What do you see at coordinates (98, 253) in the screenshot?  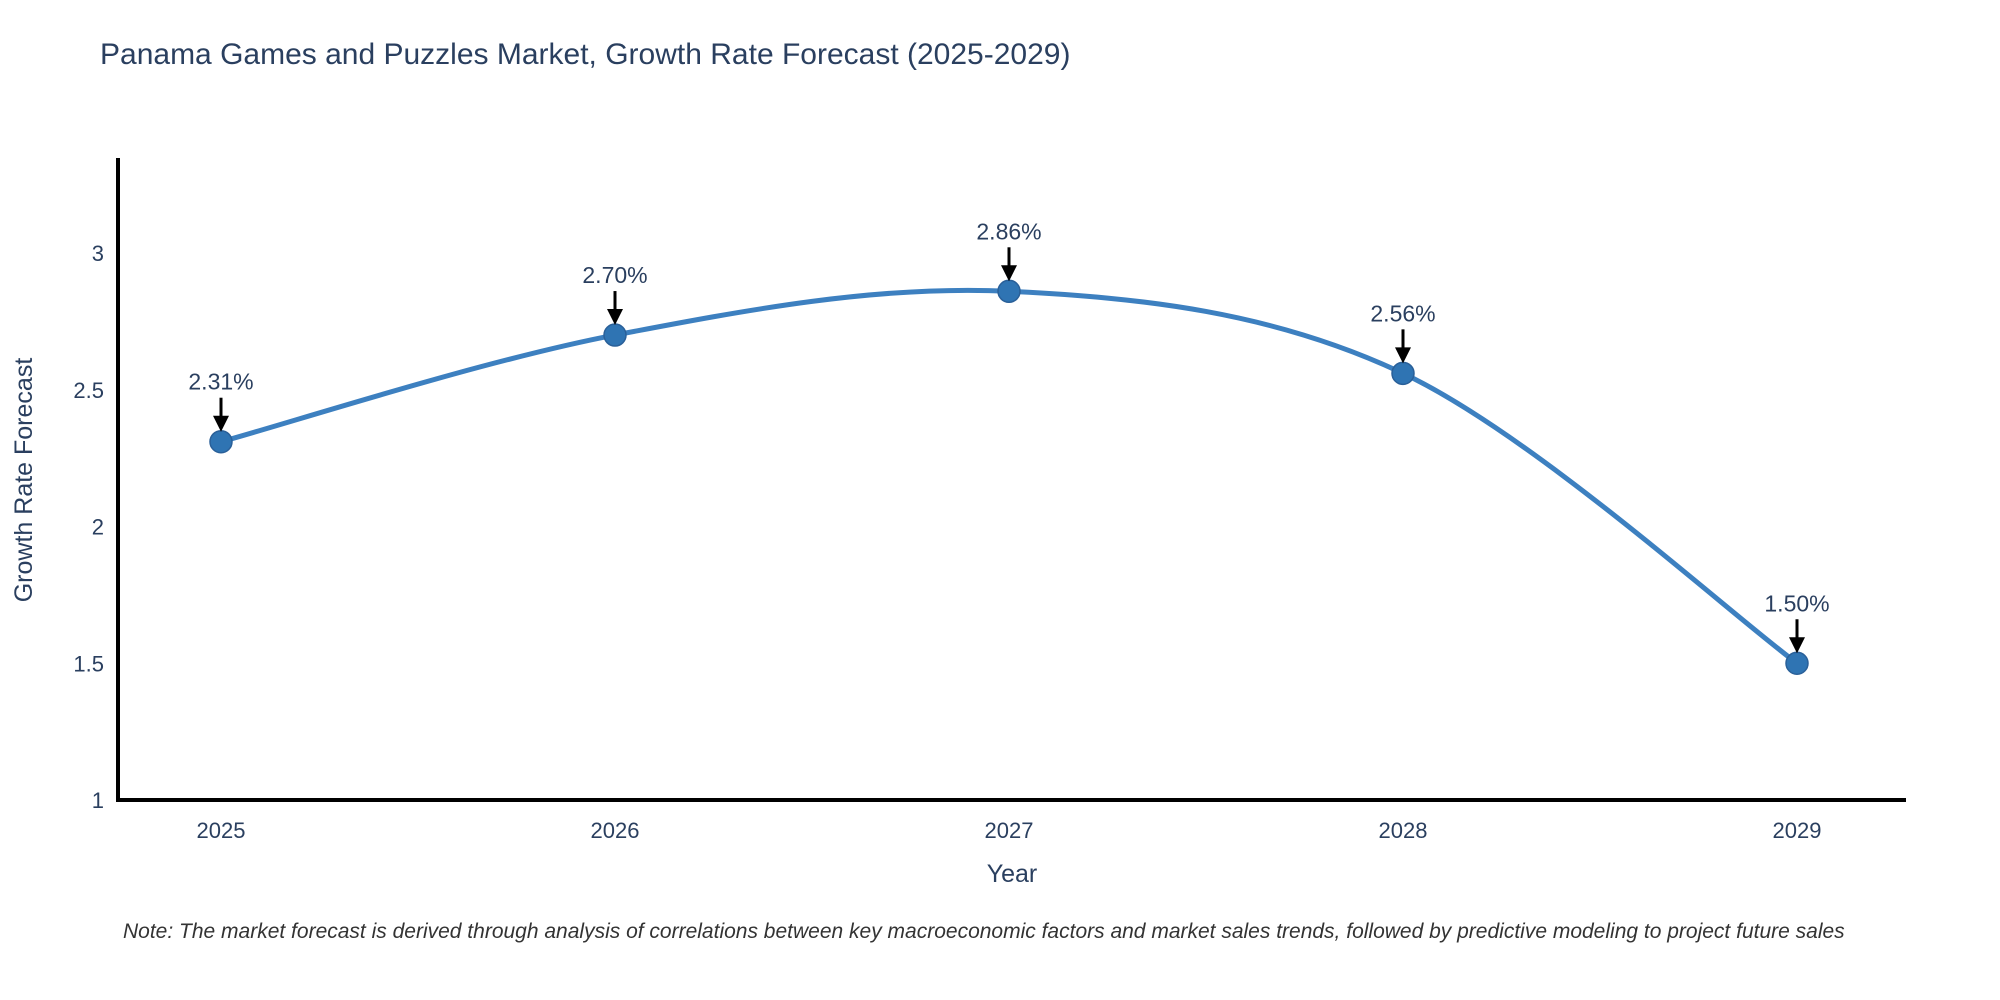 I see `y-tick-label: 3` at bounding box center [98, 253].